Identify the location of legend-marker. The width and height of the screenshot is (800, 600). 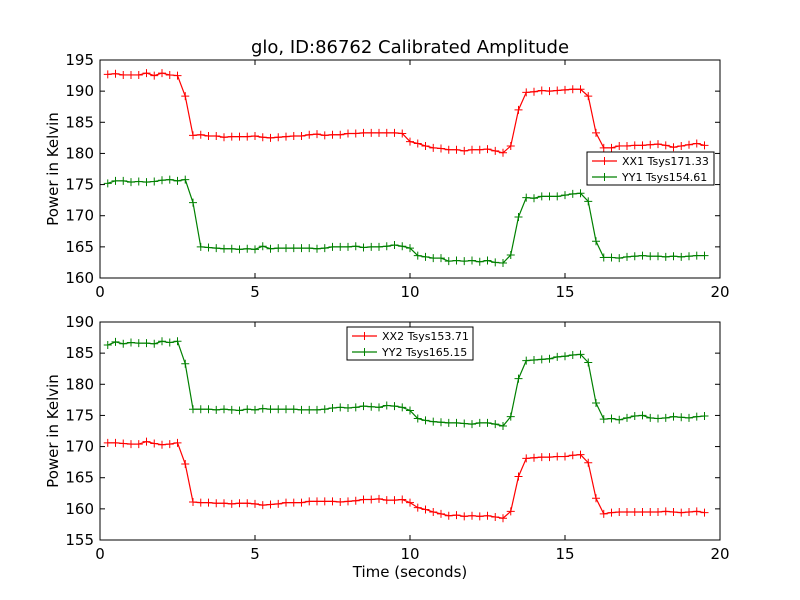
(364, 336).